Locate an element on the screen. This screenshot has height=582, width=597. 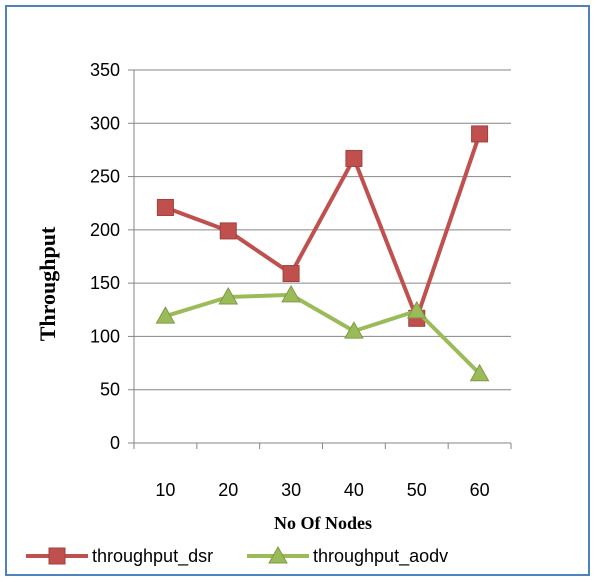
y-axis-title: Throughput is located at coordinates (47, 283).